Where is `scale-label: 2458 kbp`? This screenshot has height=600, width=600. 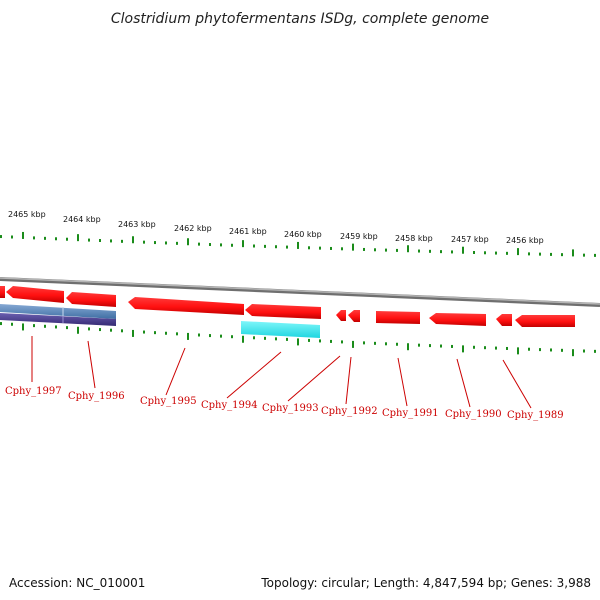 scale-label: 2458 kbp is located at coordinates (414, 238).